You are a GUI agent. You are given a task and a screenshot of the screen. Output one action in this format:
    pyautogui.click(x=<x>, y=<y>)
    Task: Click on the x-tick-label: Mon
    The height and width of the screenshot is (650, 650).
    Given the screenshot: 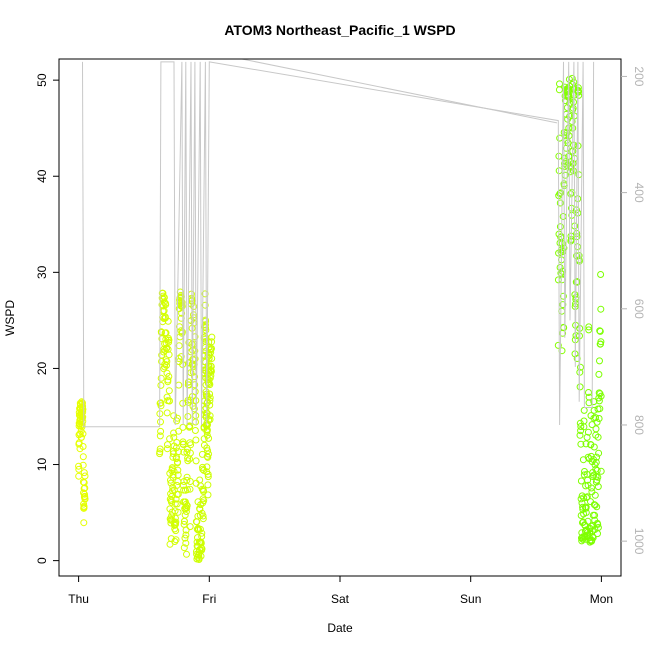 What is the action you would take?
    pyautogui.click(x=601, y=599)
    